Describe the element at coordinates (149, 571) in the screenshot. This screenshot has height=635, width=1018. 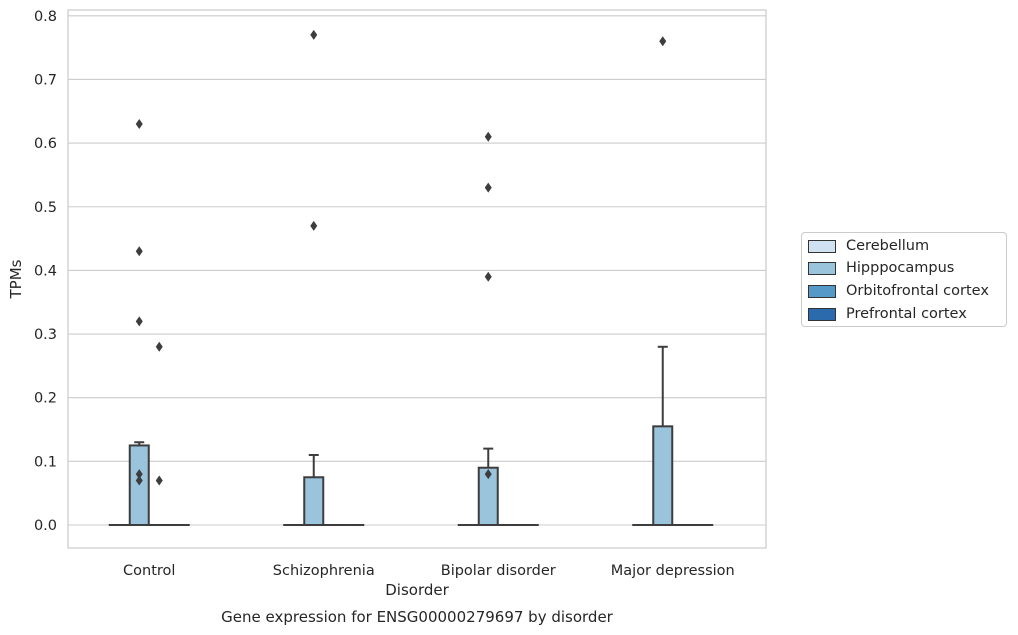
I see `x-tick-label-control: Control` at that location.